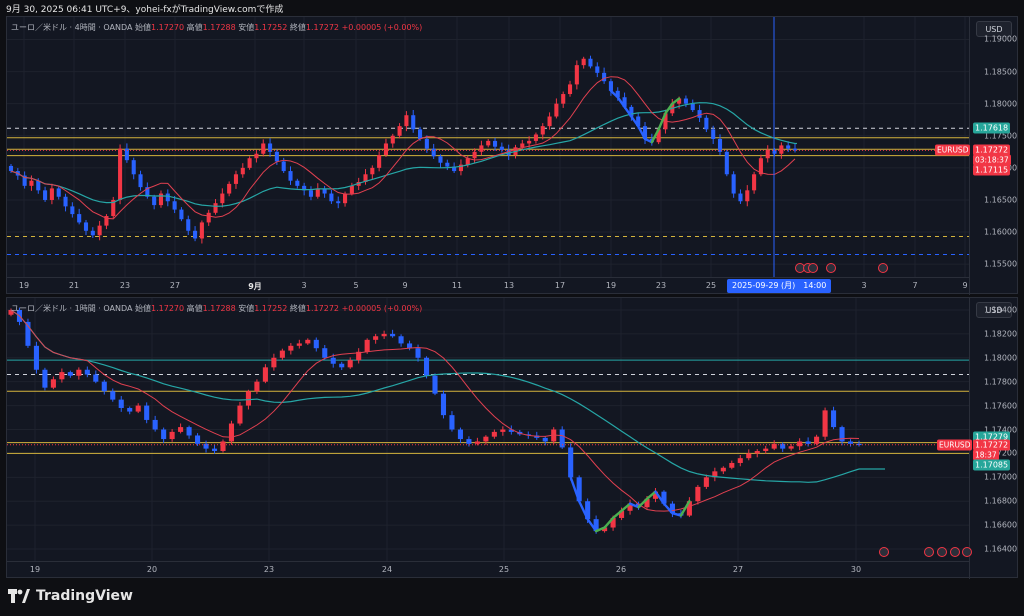 This screenshot has height=616, width=1024. Describe the element at coordinates (504, 569) in the screenshot. I see `time-tick-label: 25` at that location.